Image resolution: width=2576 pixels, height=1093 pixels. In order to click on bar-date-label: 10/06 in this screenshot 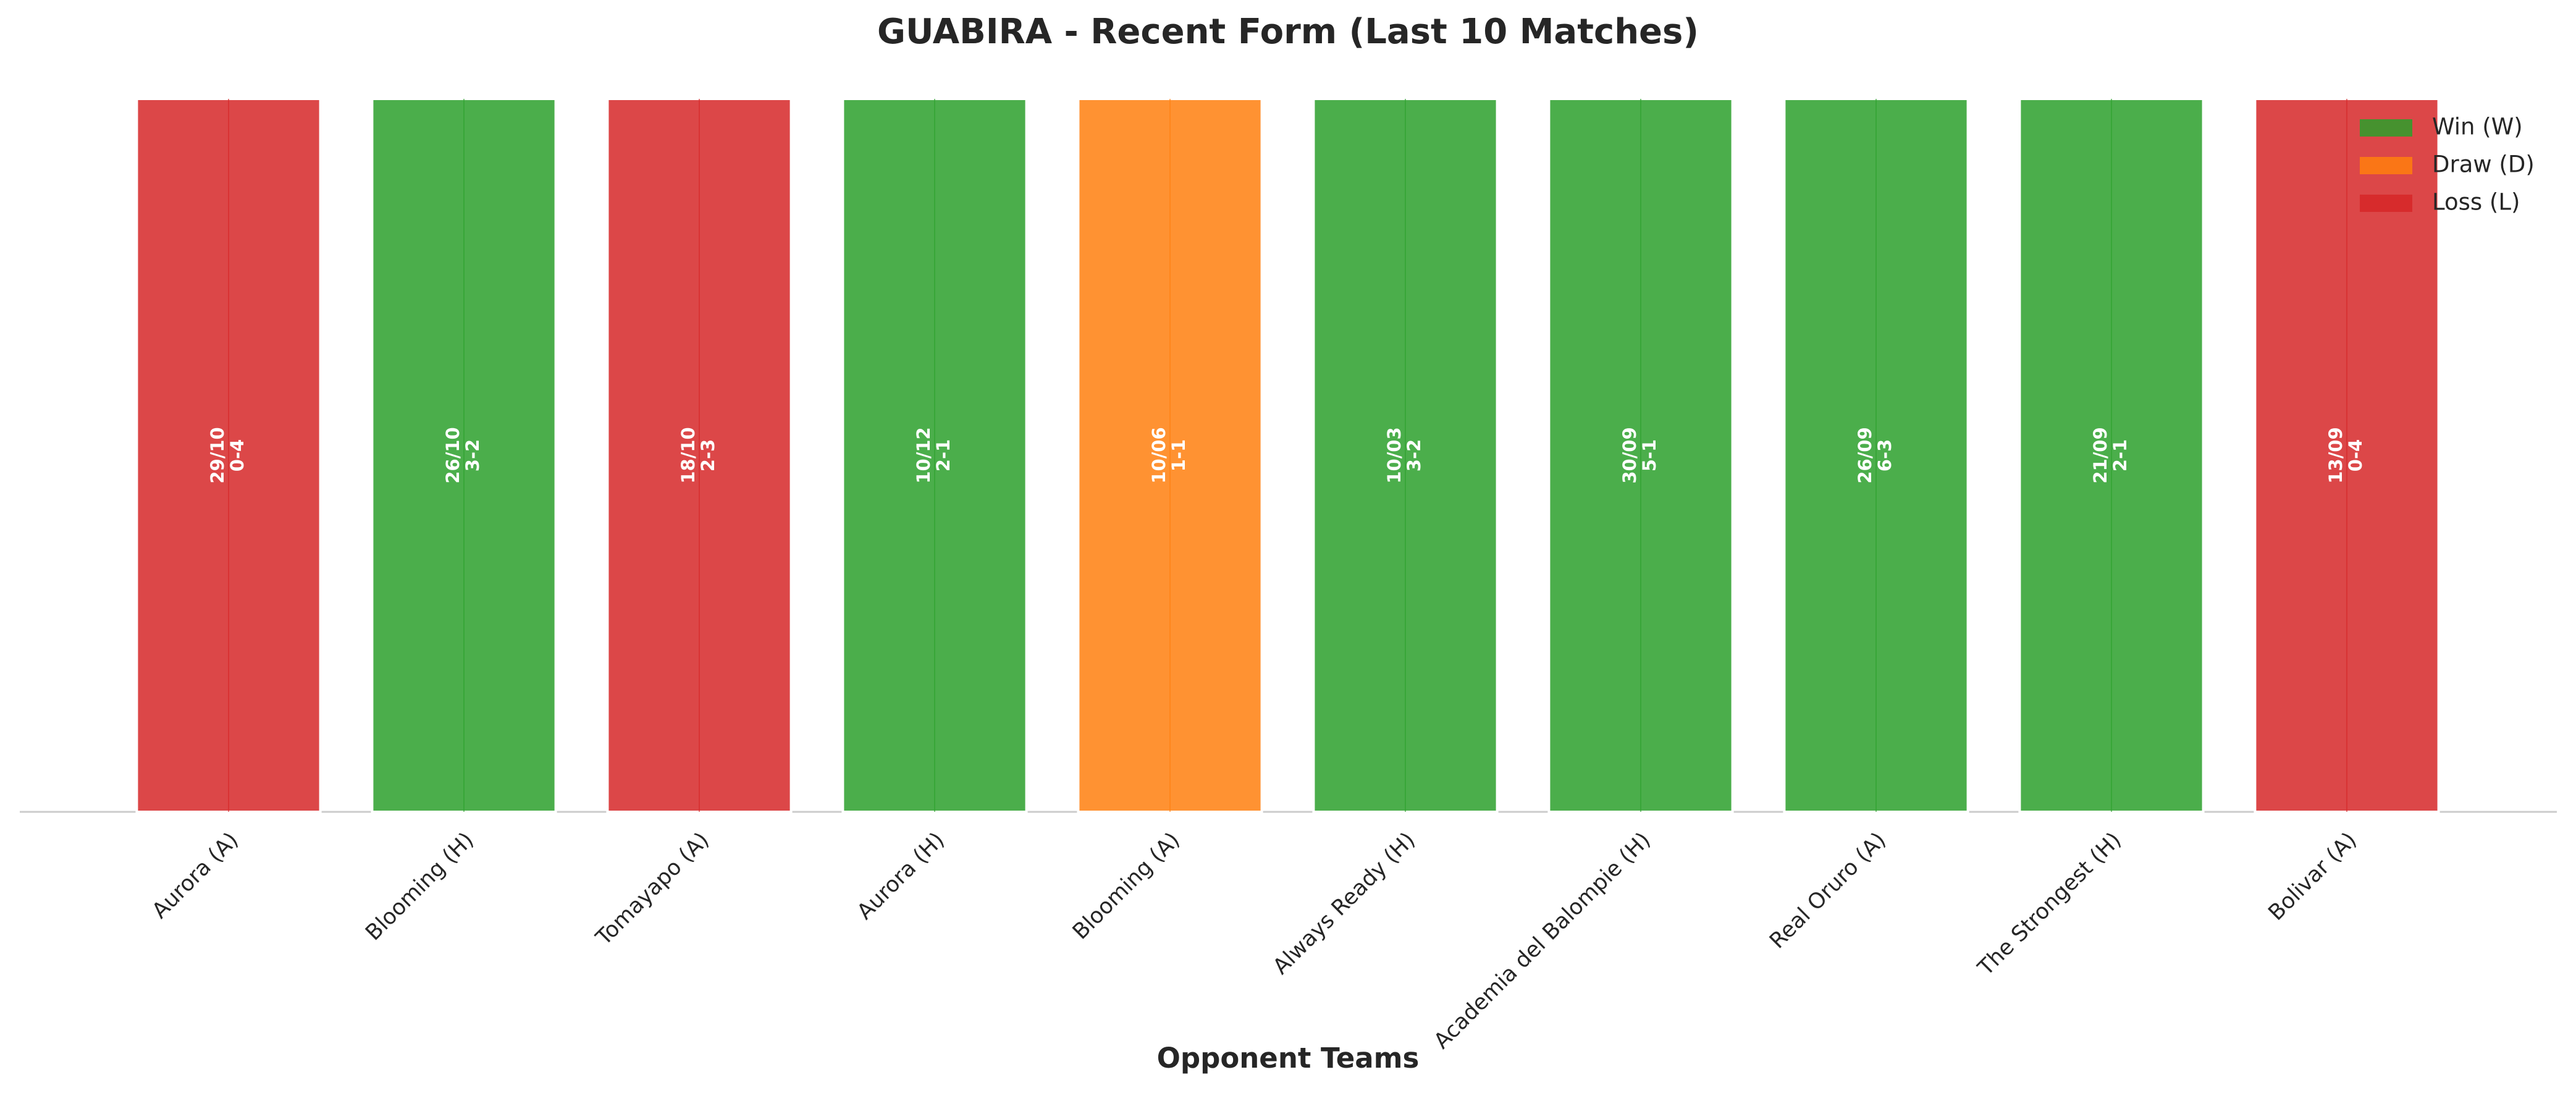, I will do `click(1158, 455)`.